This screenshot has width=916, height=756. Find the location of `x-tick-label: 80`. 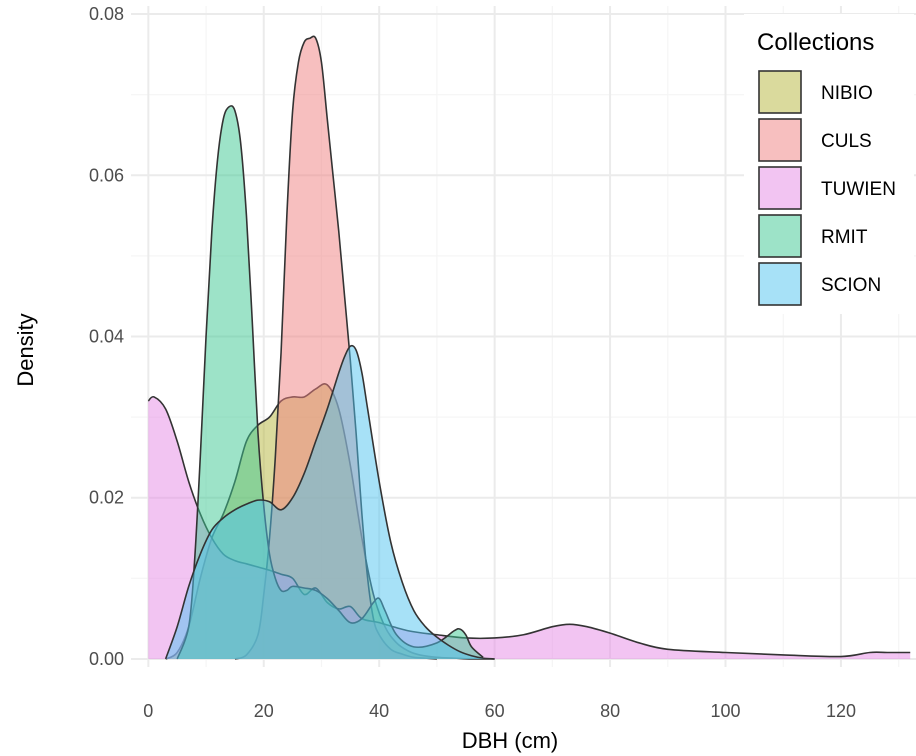

x-tick-label: 80 is located at coordinates (610, 711).